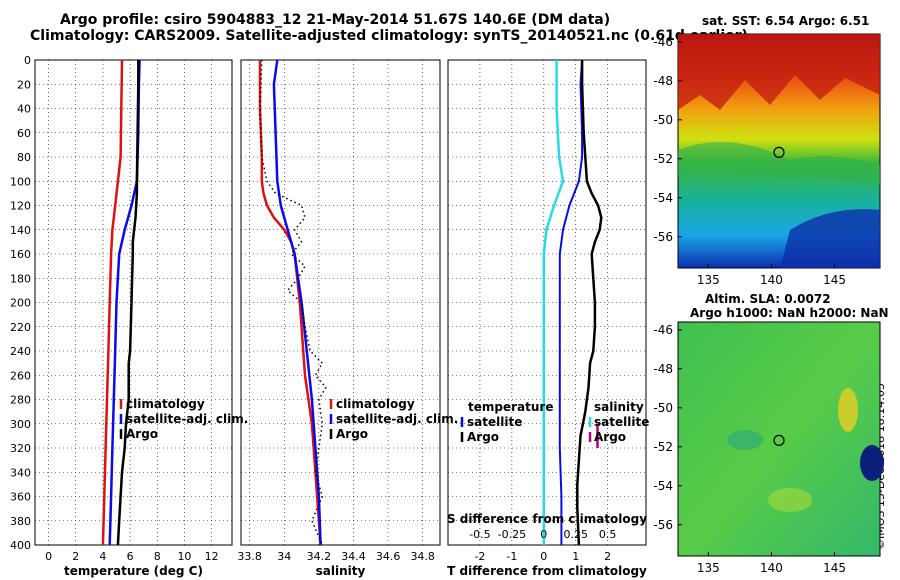 The image size is (900, 580). I want to click on altimetry-subtitle: Argo h1000: NaN h2000: NaN, so click(789, 313).